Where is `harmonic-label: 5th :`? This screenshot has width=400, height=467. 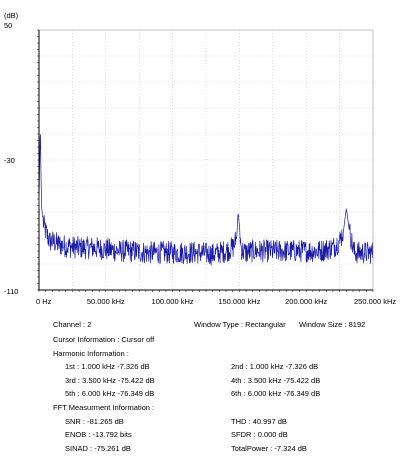
harmonic-label: 5th : is located at coordinates (72, 393).